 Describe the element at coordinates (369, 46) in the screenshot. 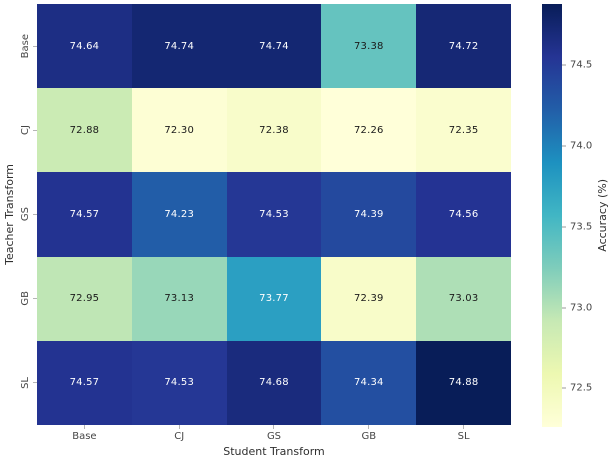

I see `heatmap-cell-Base-GB: 73.38` at that location.